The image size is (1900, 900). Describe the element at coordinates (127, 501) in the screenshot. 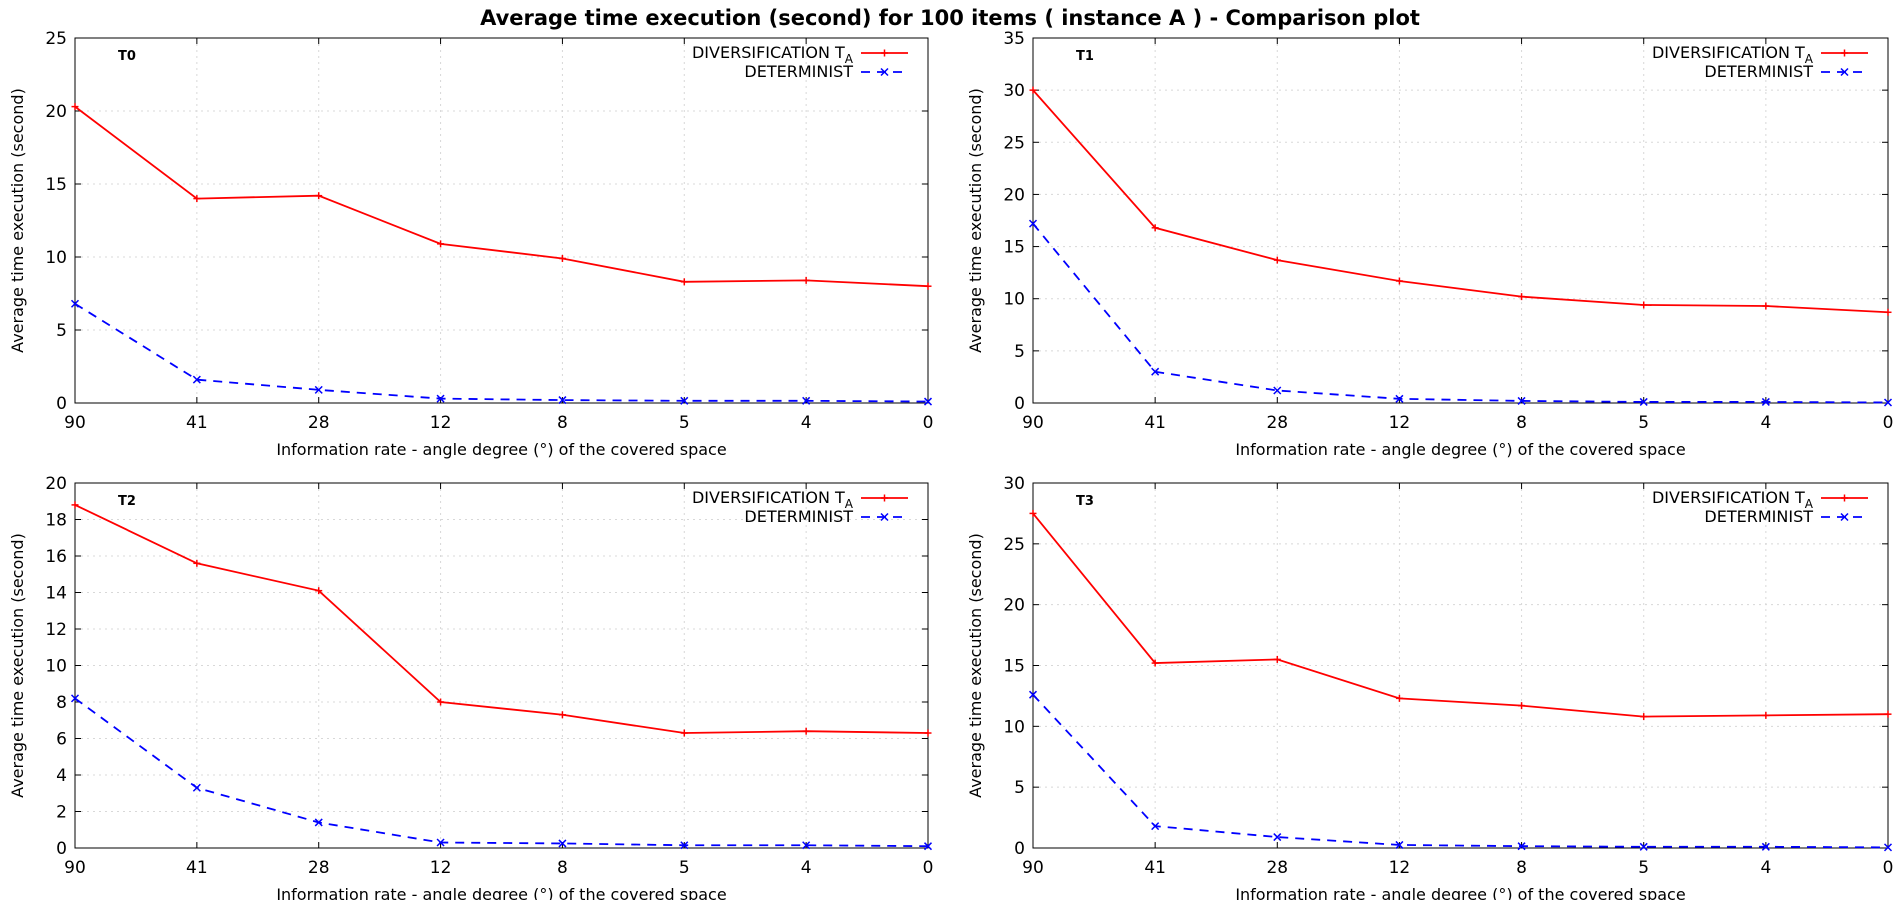

I see `panel-label: T2` at that location.